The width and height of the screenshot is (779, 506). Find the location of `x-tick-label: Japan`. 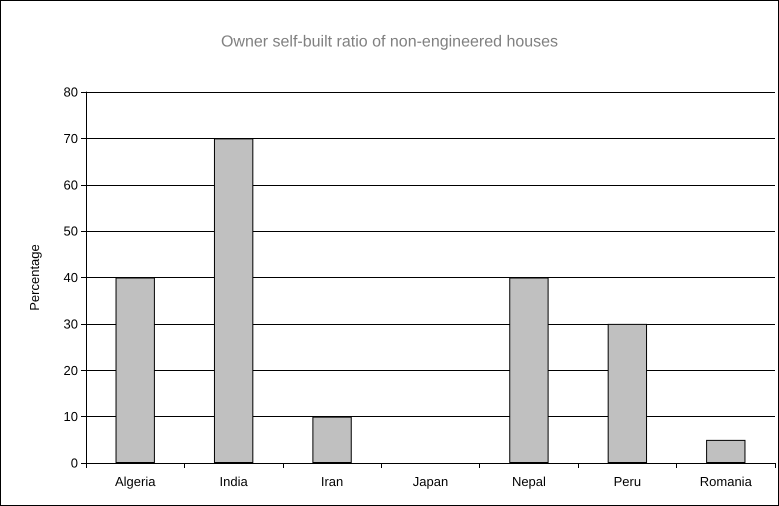

x-tick-label: Japan is located at coordinates (430, 481).